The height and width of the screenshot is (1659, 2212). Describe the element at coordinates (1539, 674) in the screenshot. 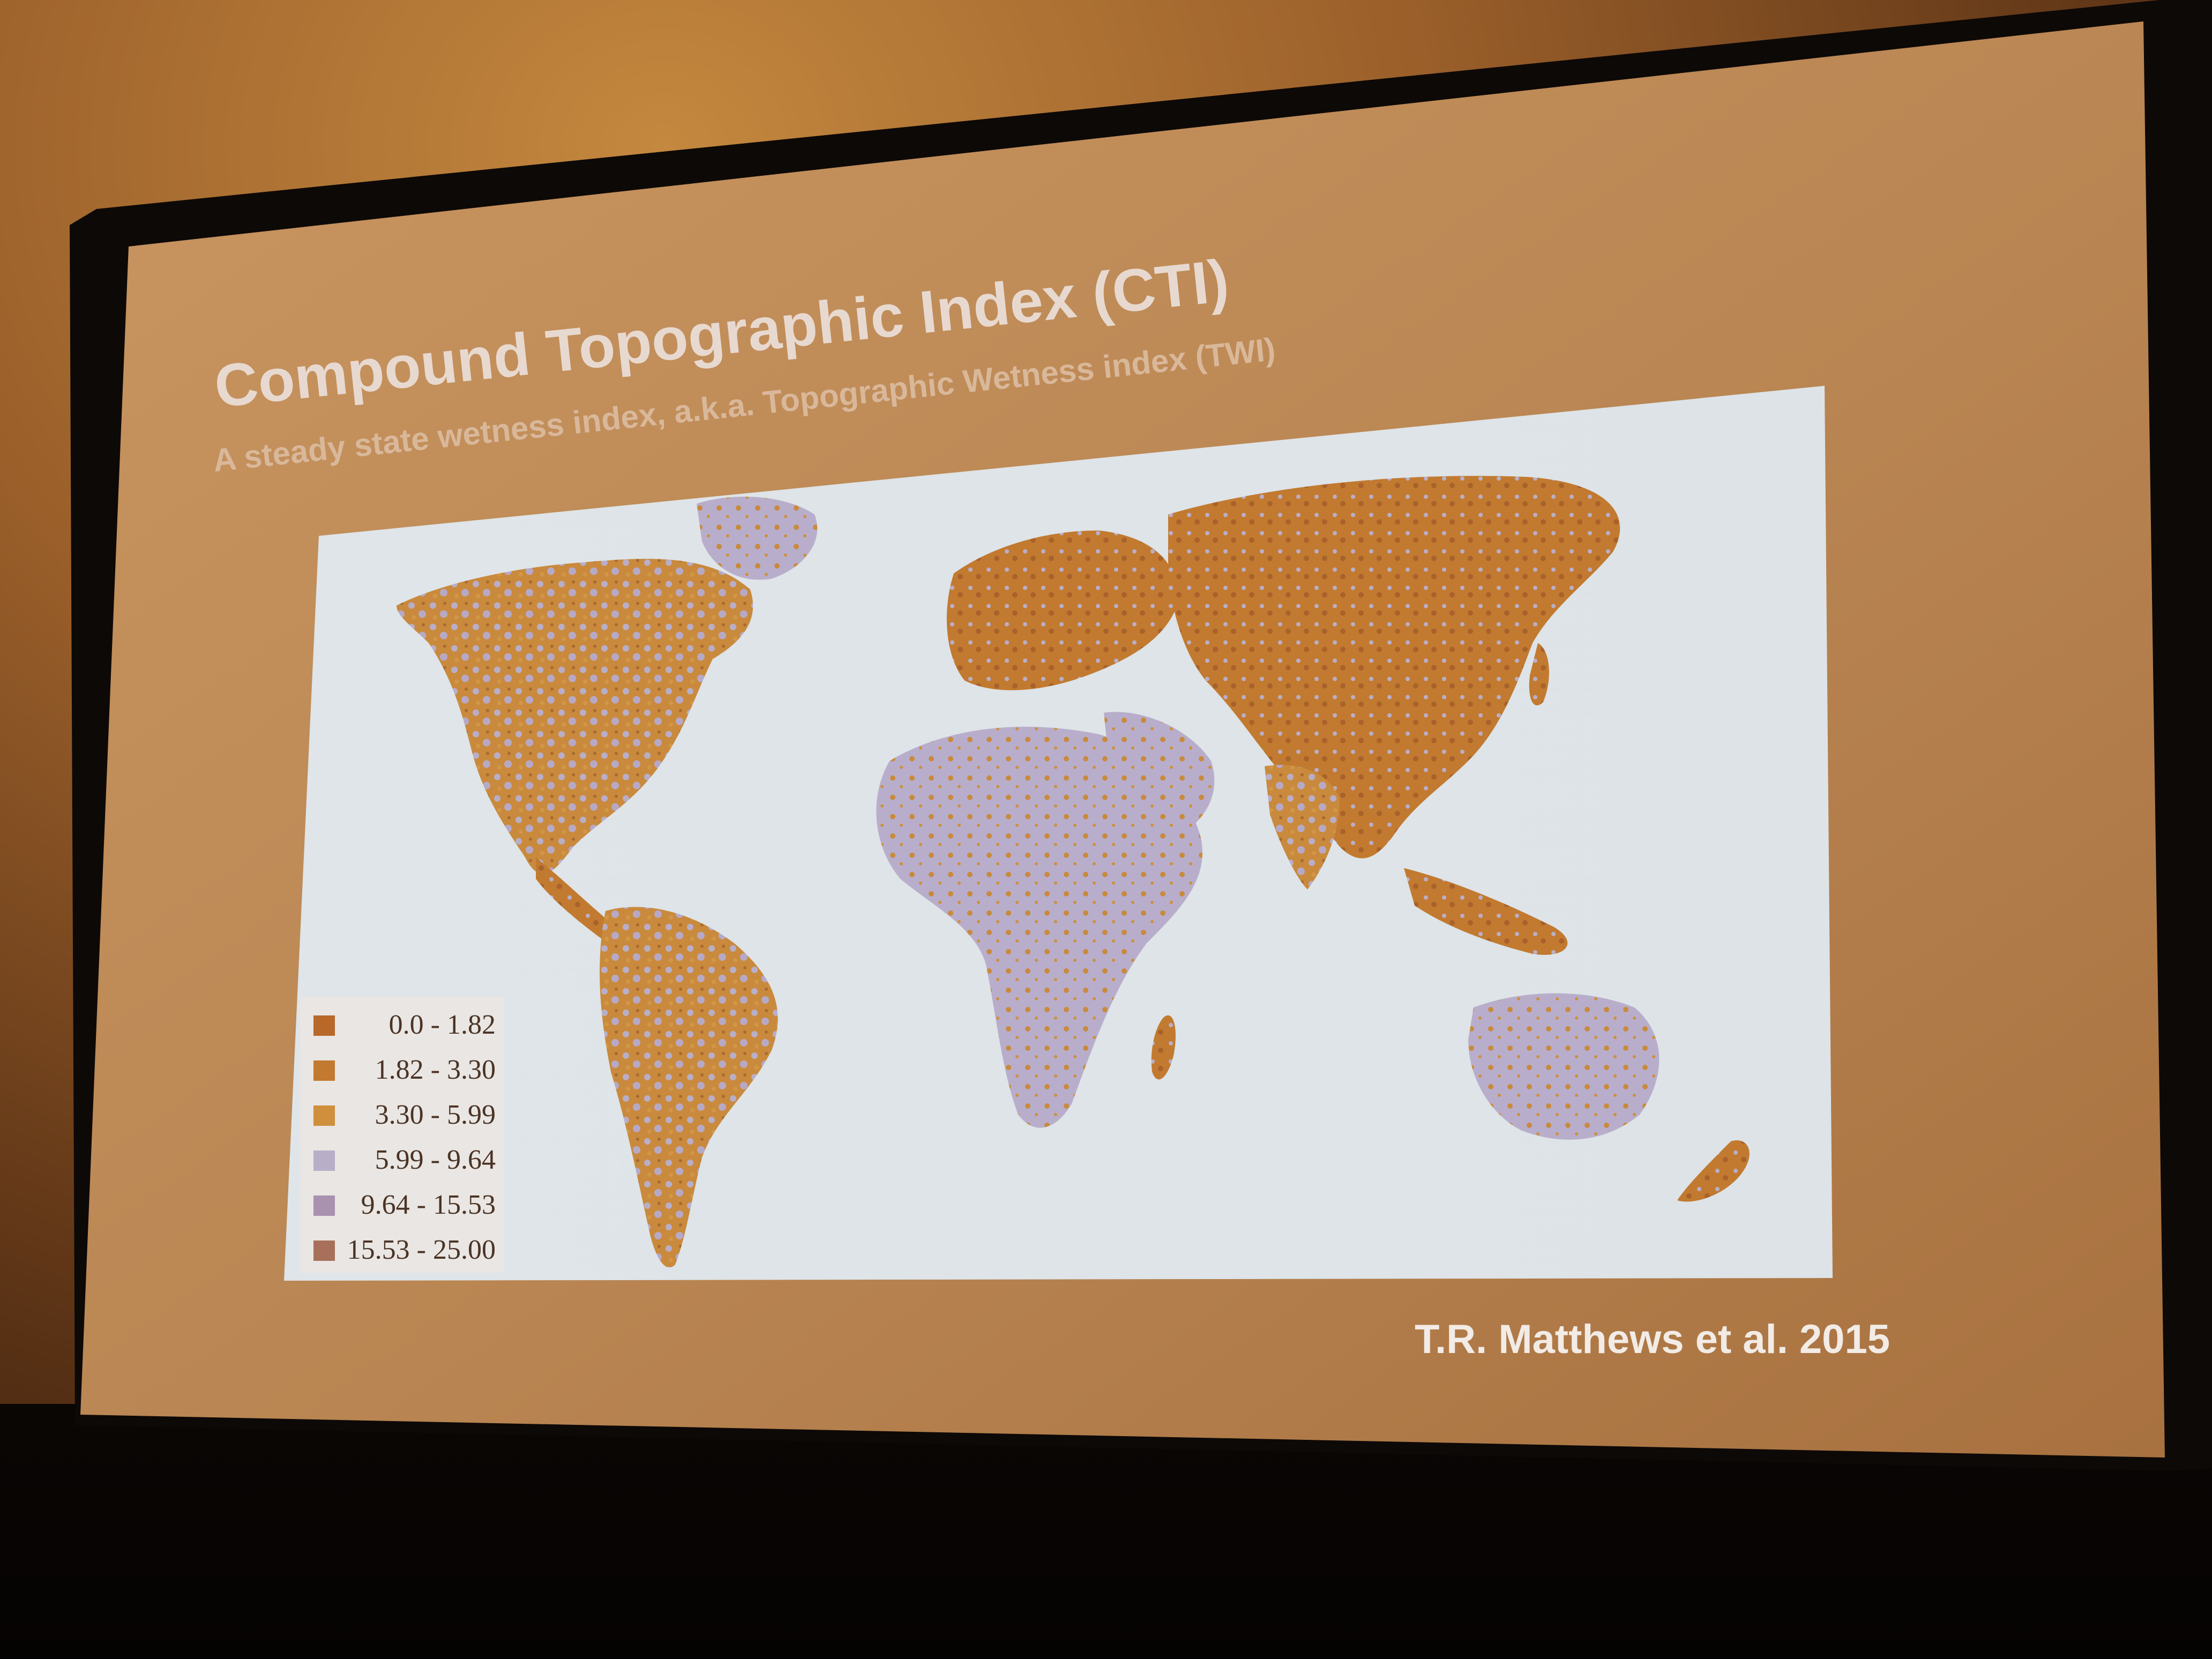

I see `japan-landmass` at that location.